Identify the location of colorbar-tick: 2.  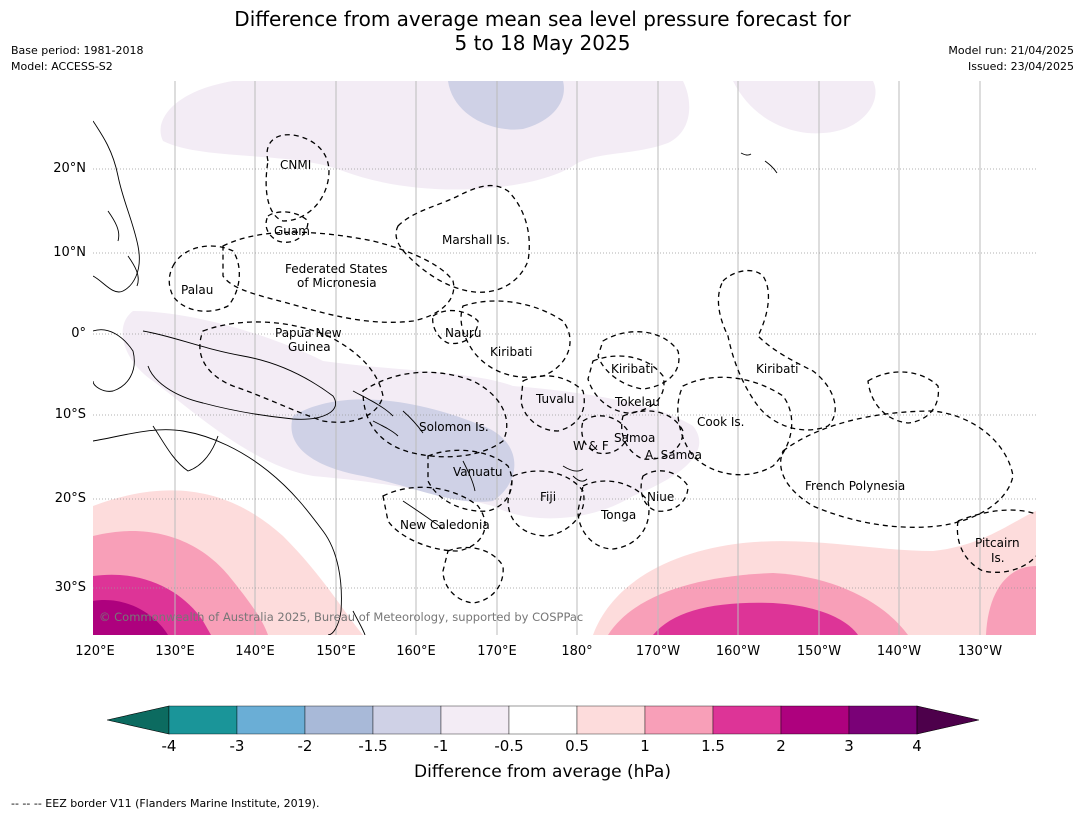
(781, 746).